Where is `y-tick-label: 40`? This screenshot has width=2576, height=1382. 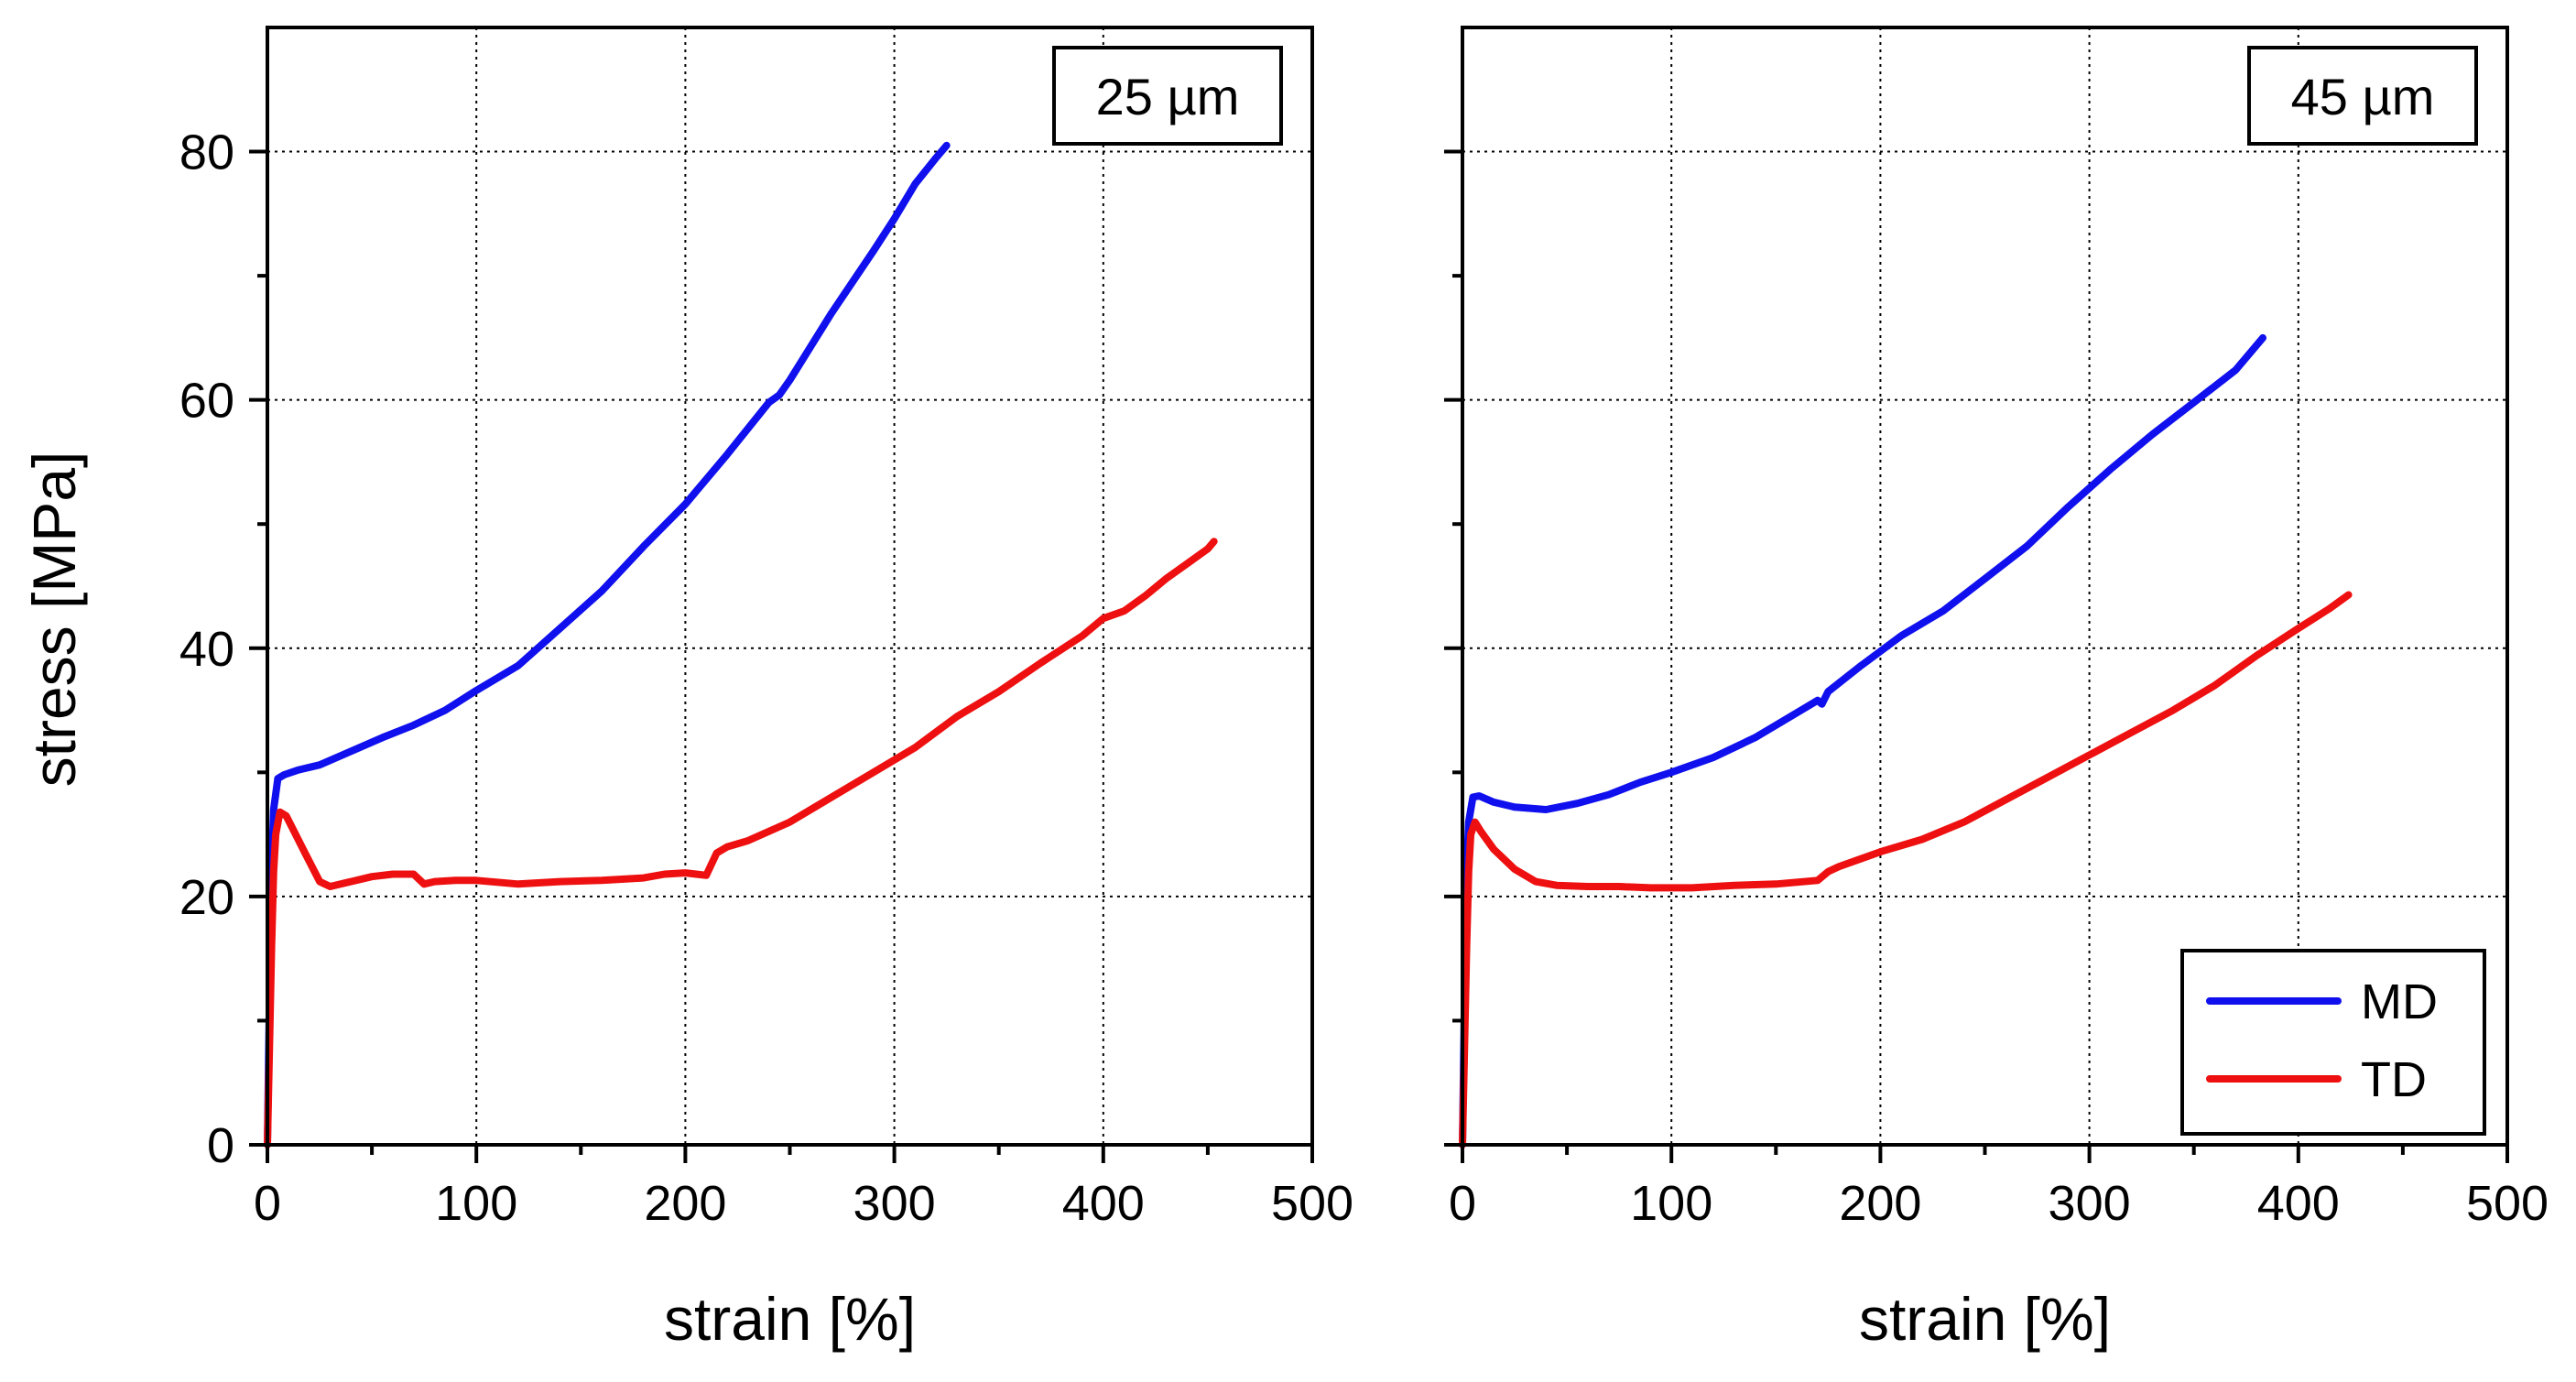 y-tick-label: 40 is located at coordinates (206, 649).